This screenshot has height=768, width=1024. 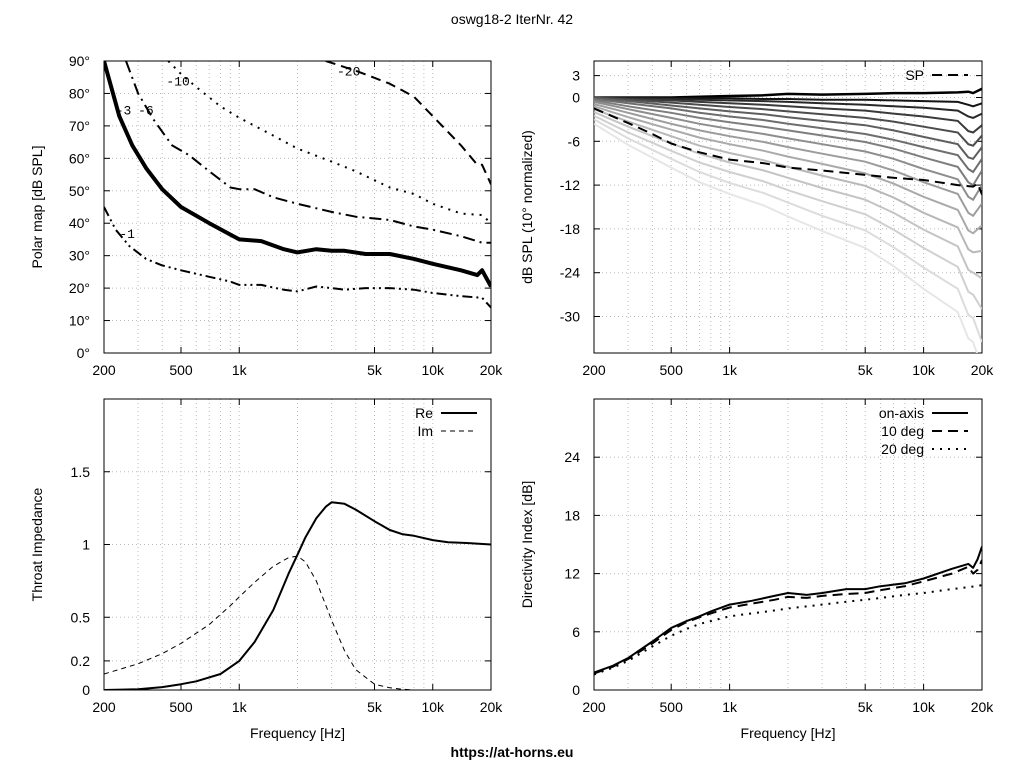 What do you see at coordinates (81, 617) in the screenshot?
I see `y-tick-label: 0.5` at bounding box center [81, 617].